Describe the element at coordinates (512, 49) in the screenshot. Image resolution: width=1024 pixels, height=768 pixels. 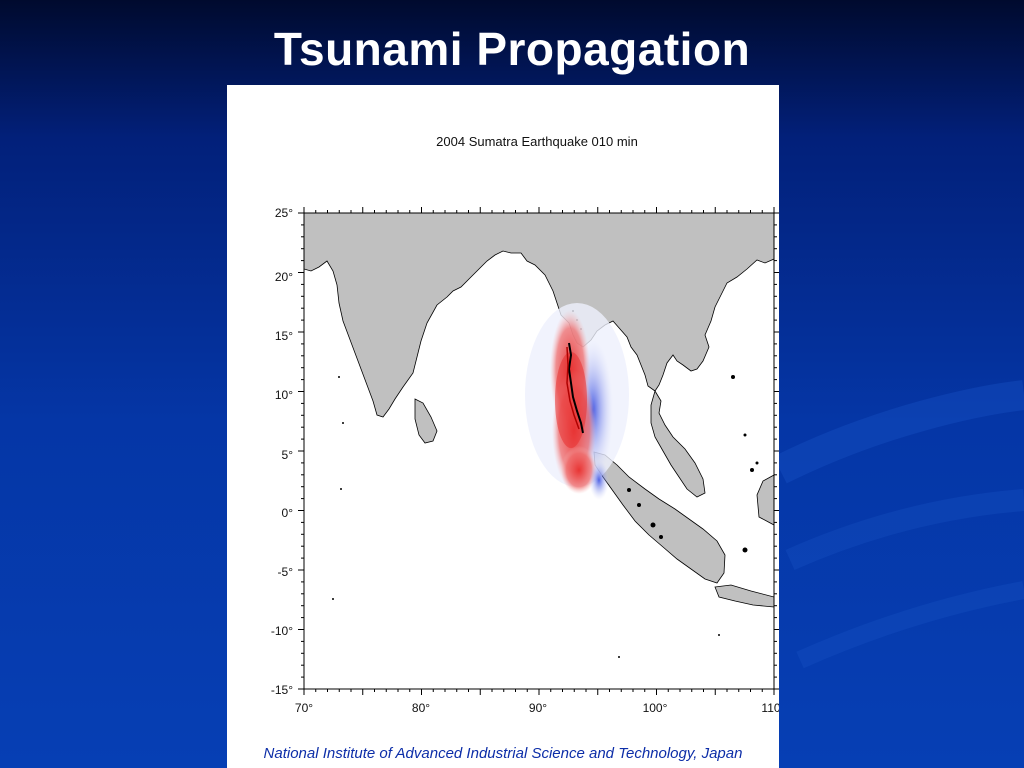
I see `slide-title: Tsunami Propagation` at that location.